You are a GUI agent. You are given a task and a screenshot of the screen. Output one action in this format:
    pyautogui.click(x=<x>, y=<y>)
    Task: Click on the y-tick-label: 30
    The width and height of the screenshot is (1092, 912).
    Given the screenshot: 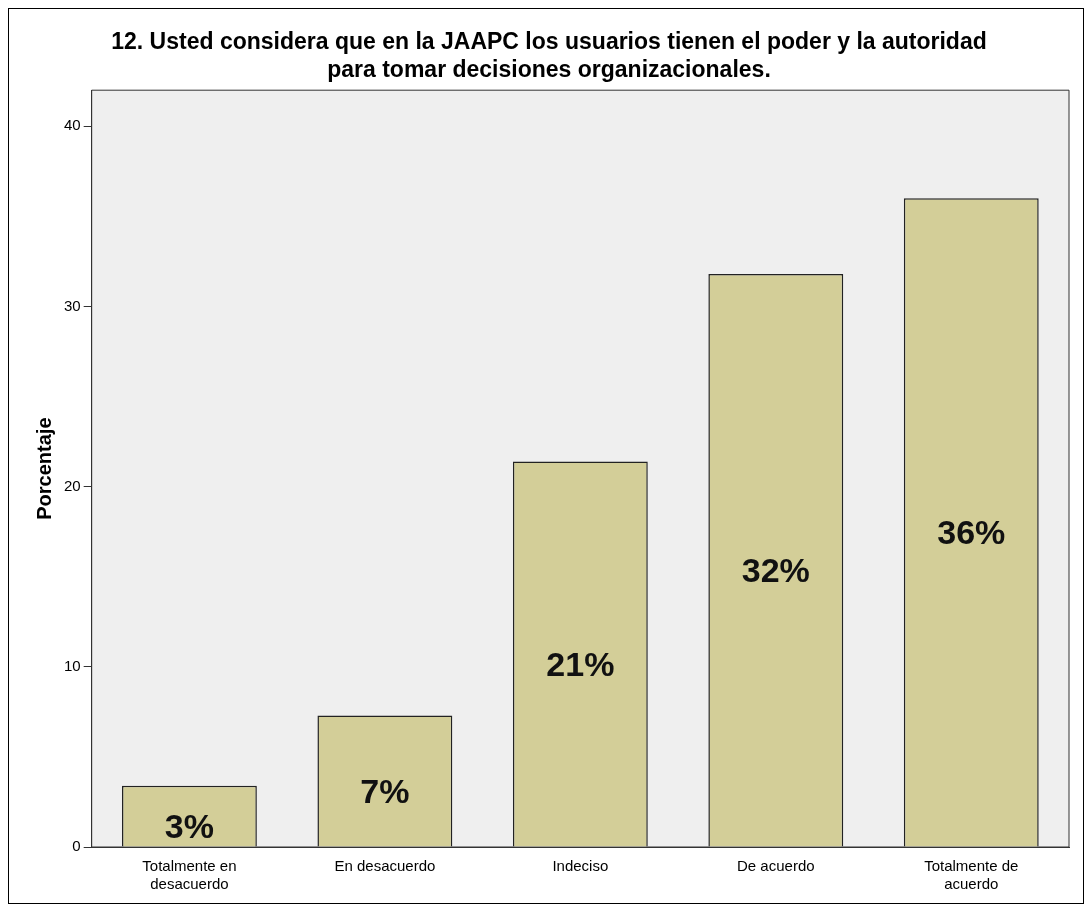 What is the action you would take?
    pyautogui.click(x=72, y=305)
    